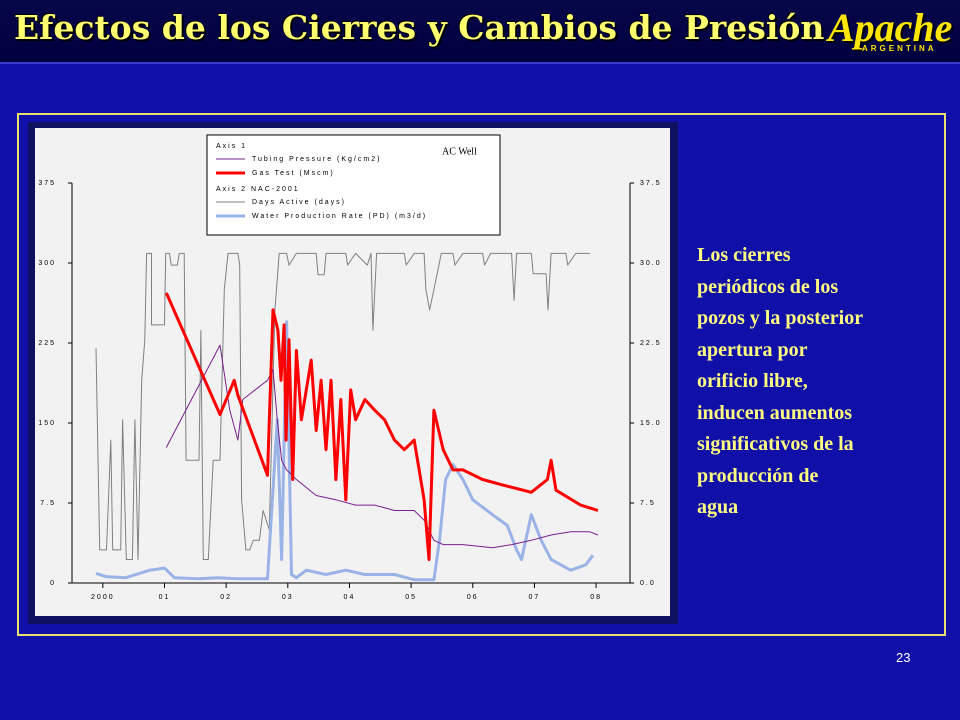 The width and height of the screenshot is (960, 720). What do you see at coordinates (103, 597) in the screenshot?
I see `x-tick-label: 2000` at bounding box center [103, 597].